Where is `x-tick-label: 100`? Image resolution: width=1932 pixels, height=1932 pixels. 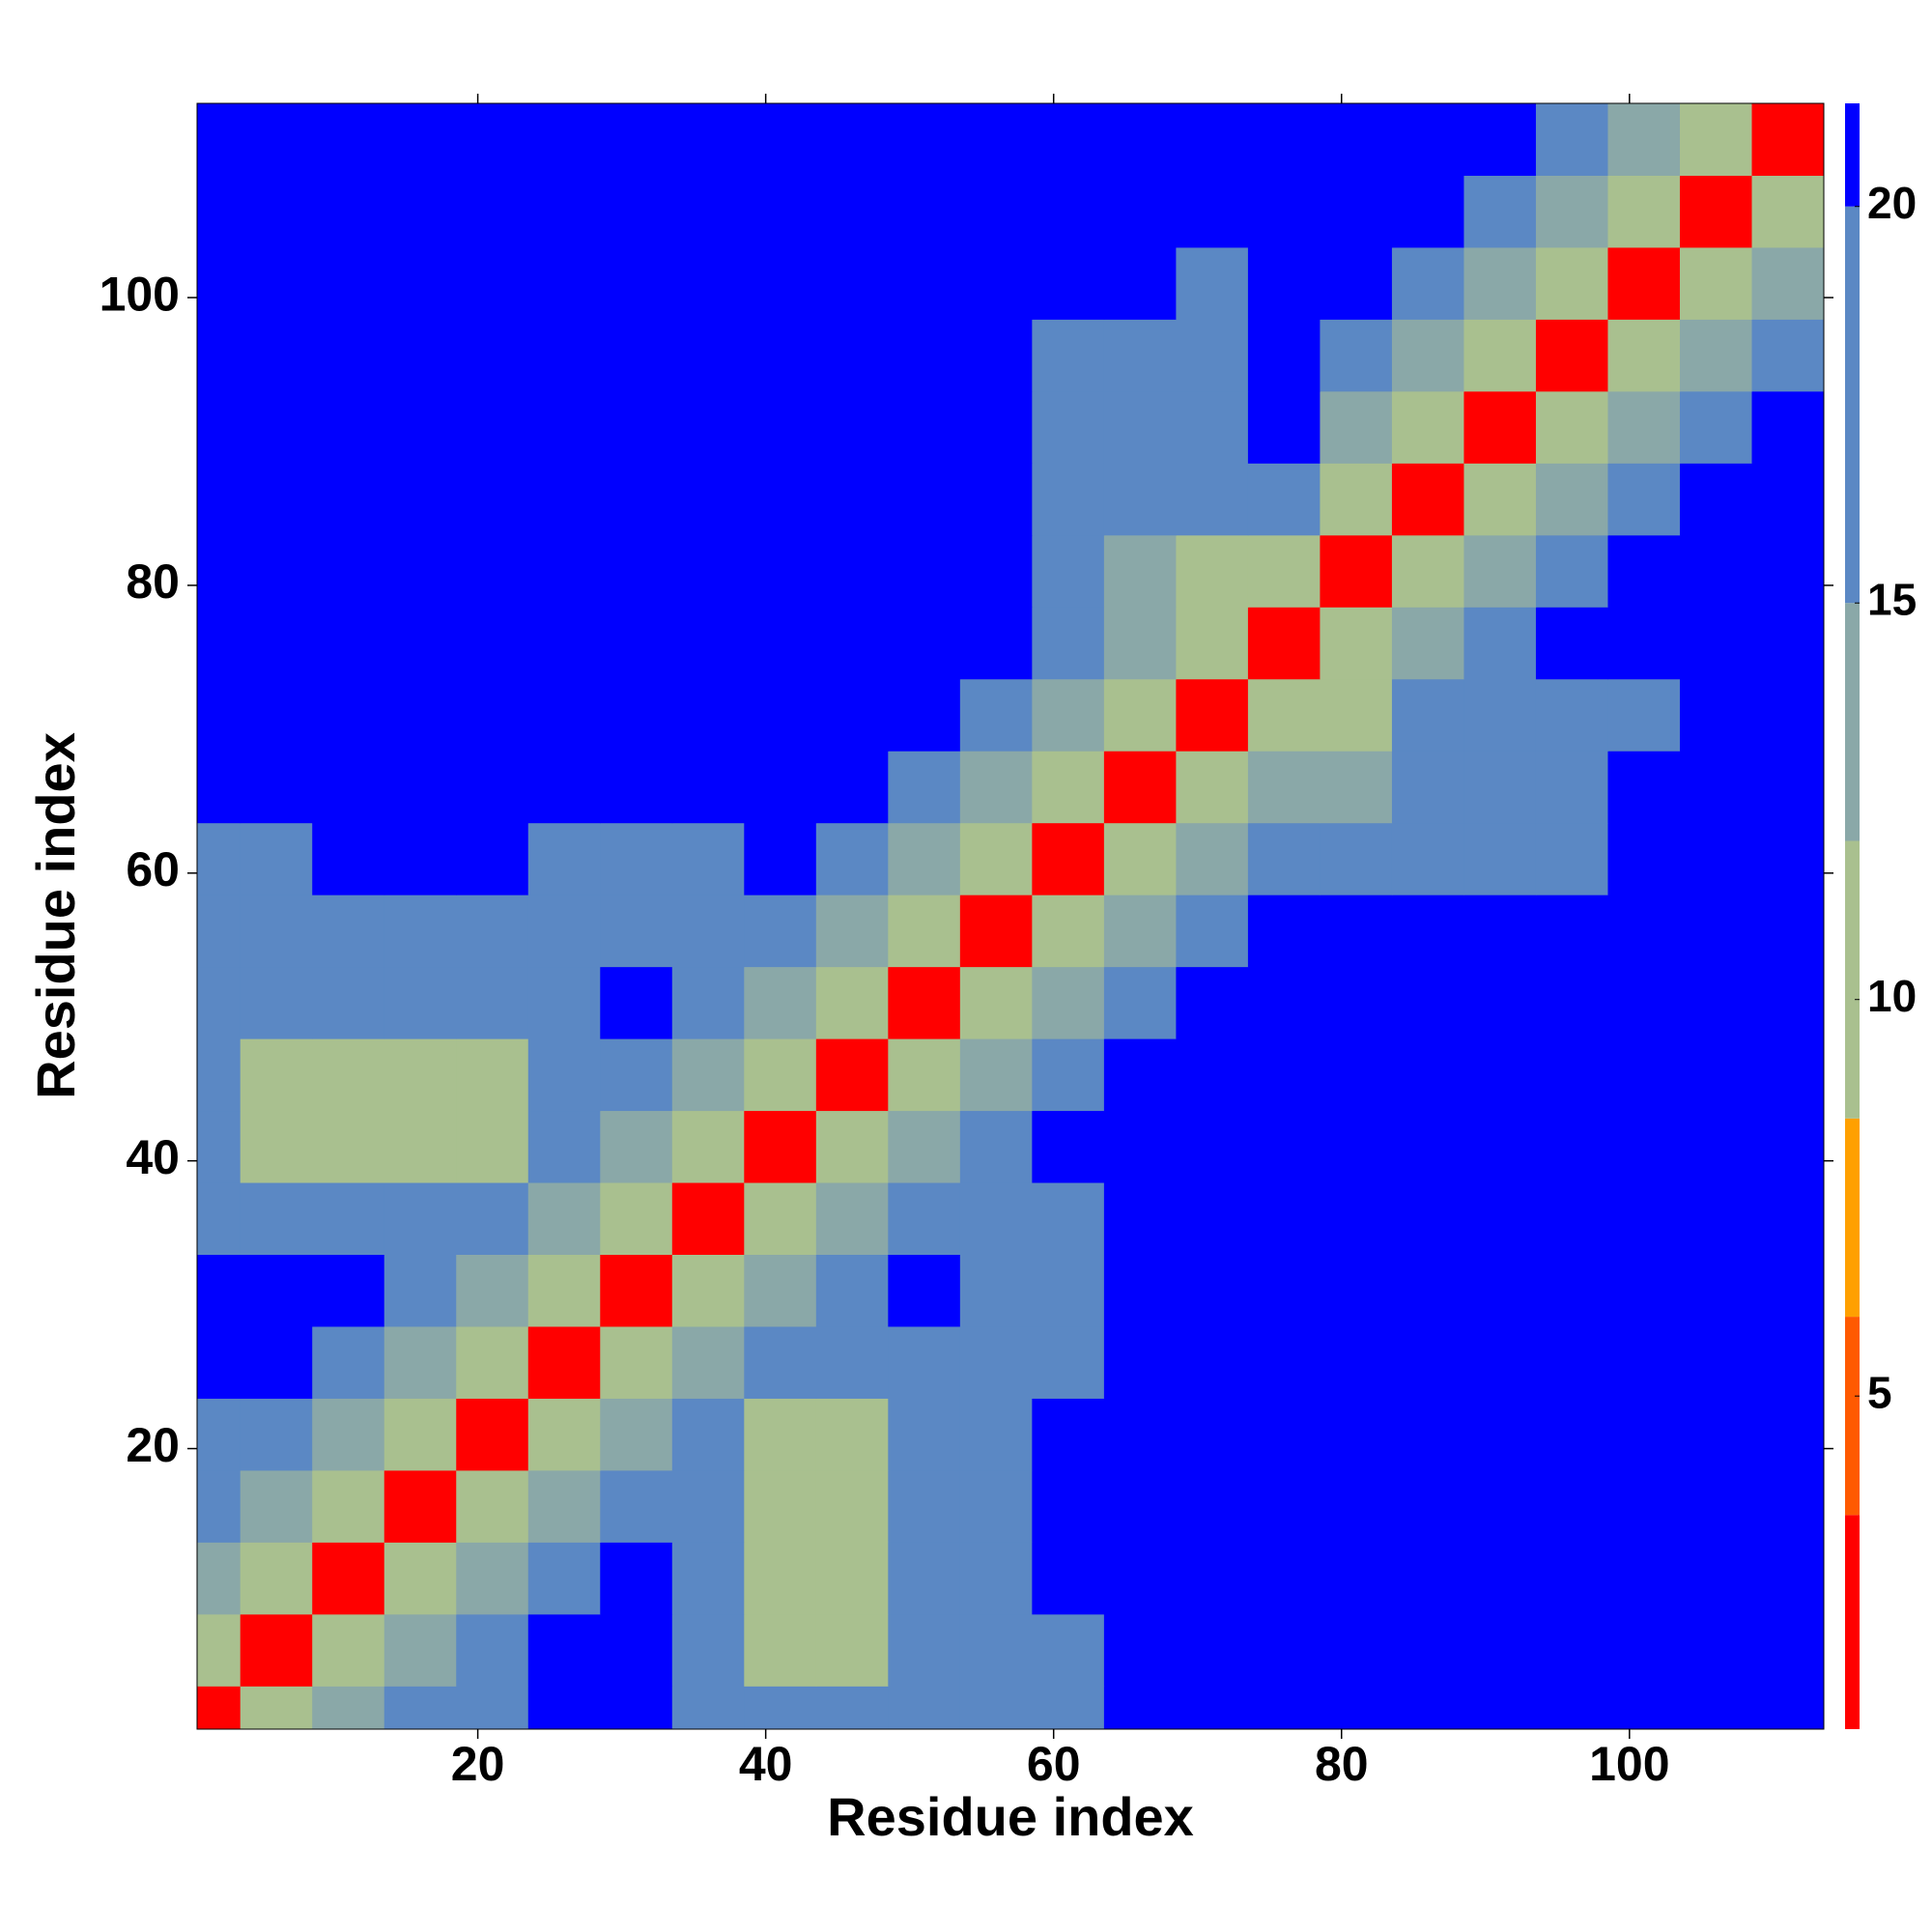
x-tick-label: 100 is located at coordinates (1629, 1764).